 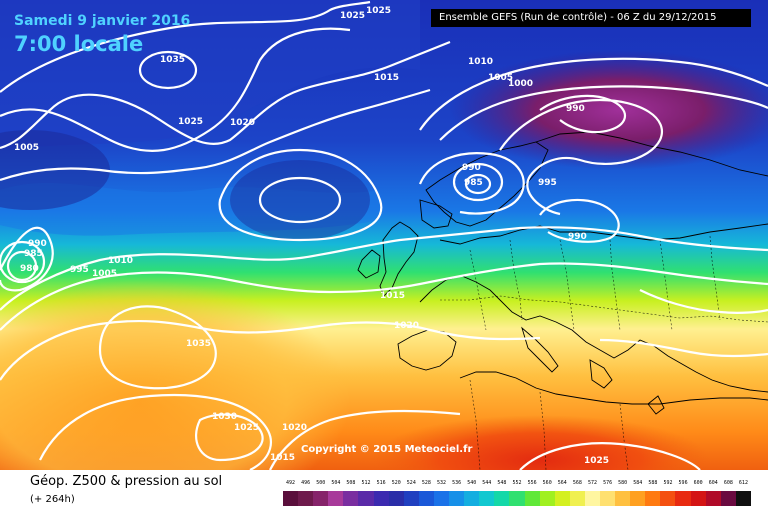 What do you see at coordinates (79, 44) in the screenshot?
I see `forecast-time: 7:00 locale` at bounding box center [79, 44].